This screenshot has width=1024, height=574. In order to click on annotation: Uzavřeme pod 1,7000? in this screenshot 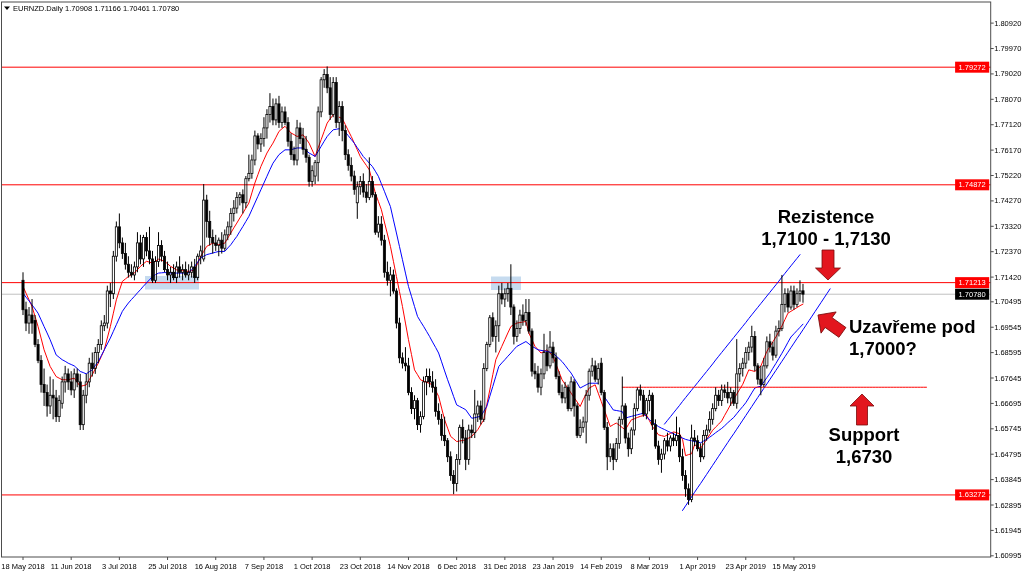, I will do `click(912, 337)`.